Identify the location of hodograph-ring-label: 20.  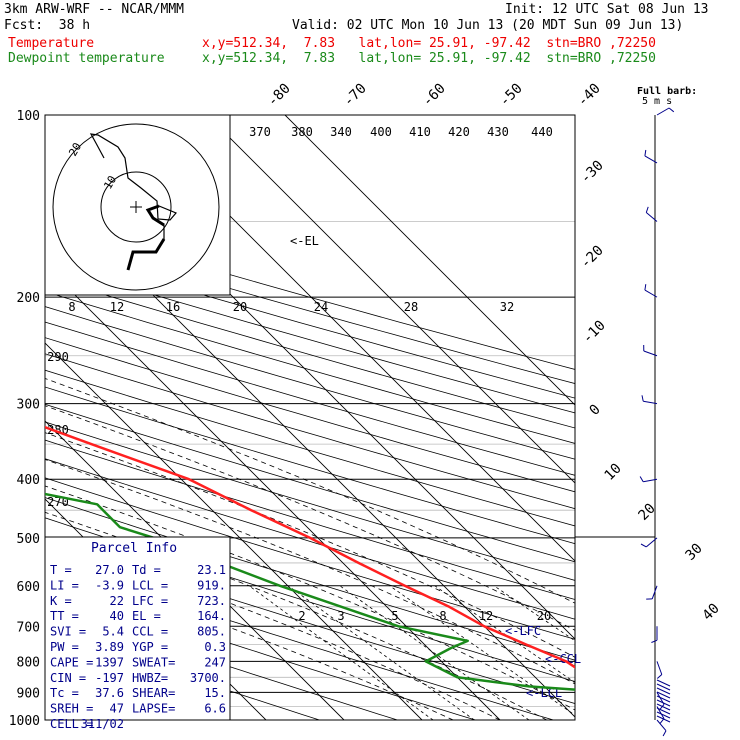
(75, 150).